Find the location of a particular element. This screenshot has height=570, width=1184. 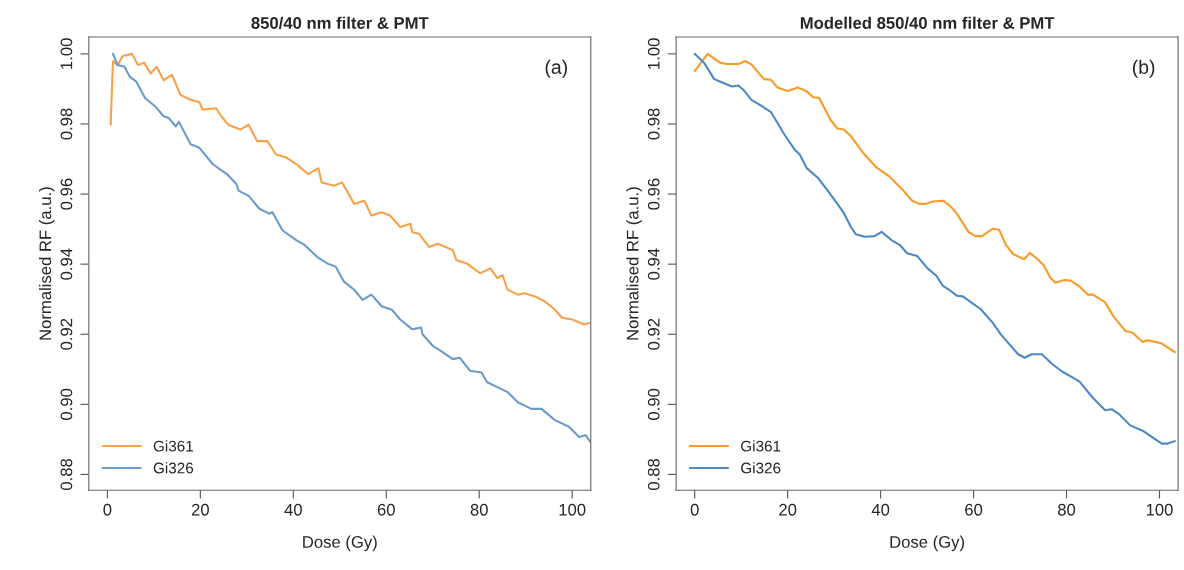

chart-title: 850/40 nm filter & PMT is located at coordinates (340, 23).